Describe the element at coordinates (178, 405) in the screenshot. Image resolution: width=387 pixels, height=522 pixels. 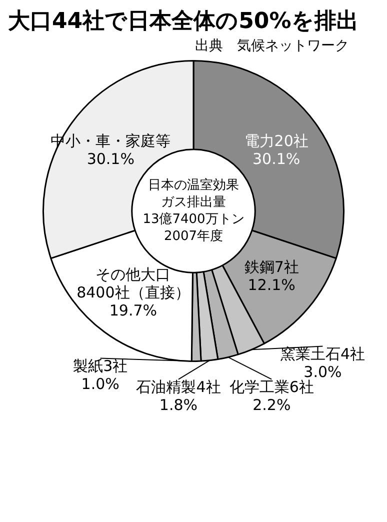
I see `data-label: 1.8%` at that location.